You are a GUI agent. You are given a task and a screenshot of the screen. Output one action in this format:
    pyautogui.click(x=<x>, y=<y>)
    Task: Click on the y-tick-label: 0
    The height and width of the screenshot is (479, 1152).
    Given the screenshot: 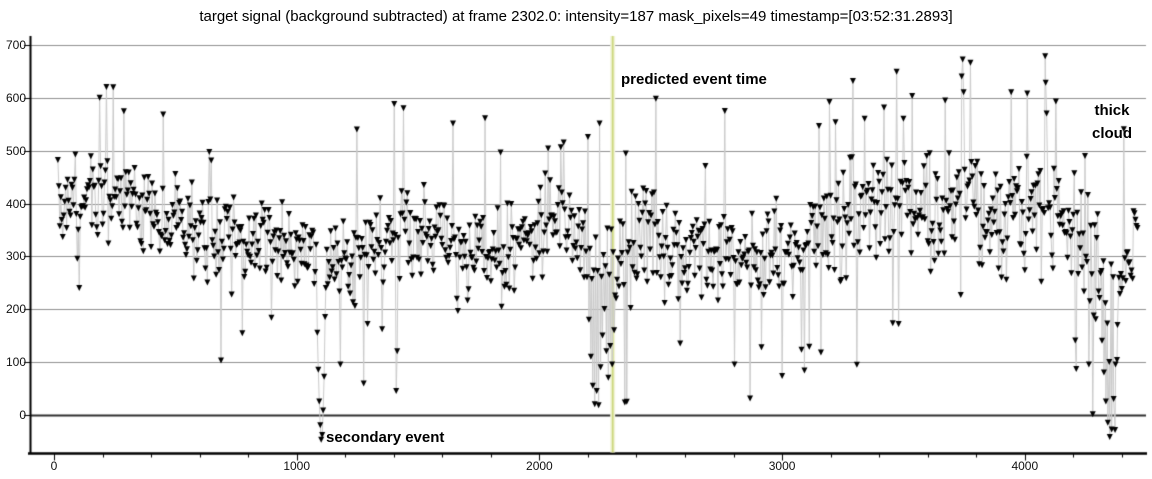 What is the action you would take?
    pyautogui.click(x=22, y=415)
    